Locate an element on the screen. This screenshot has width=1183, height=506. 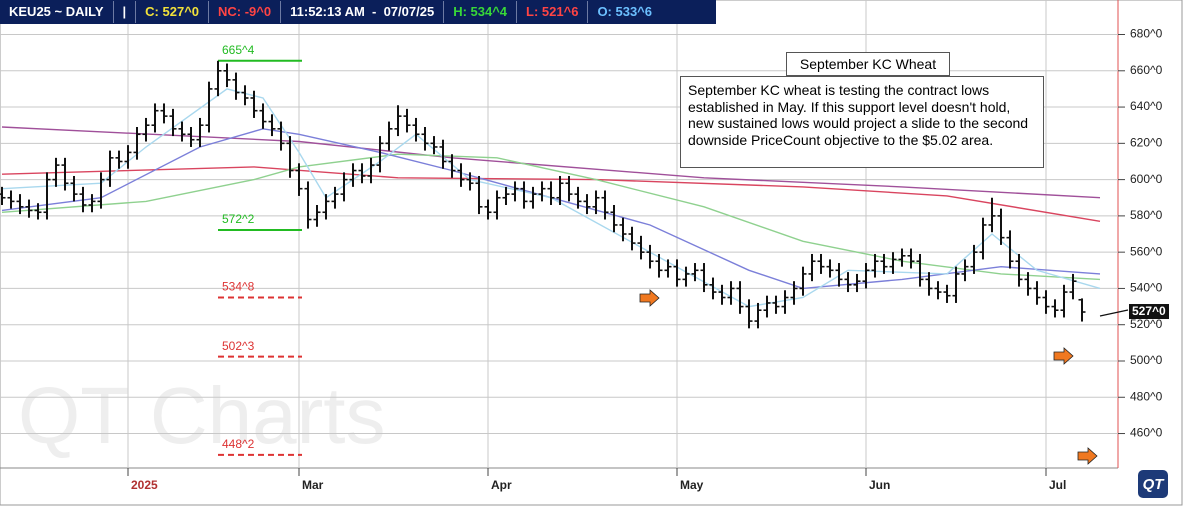
moving-average is located at coordinates (551, 162).